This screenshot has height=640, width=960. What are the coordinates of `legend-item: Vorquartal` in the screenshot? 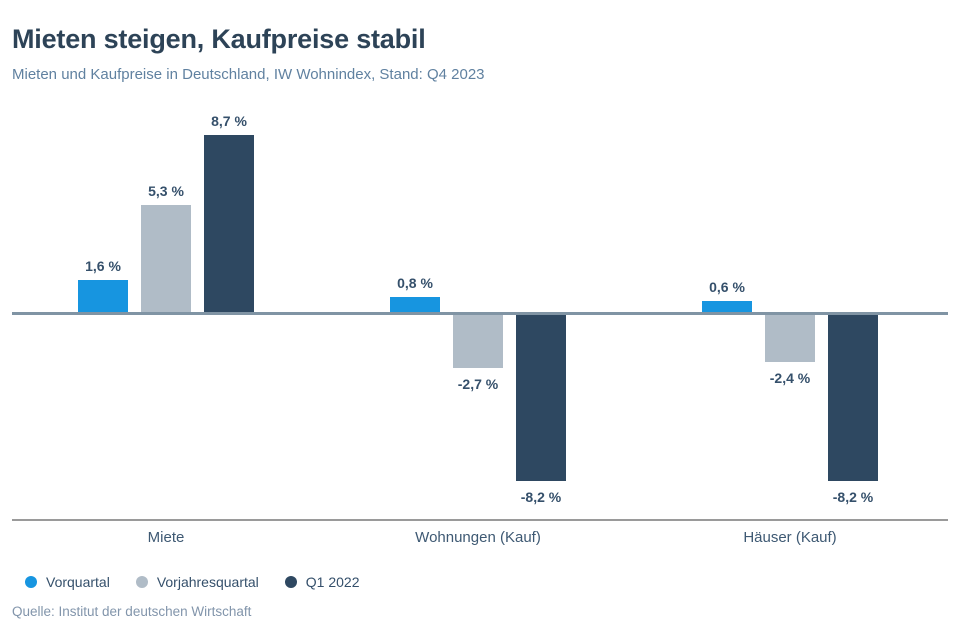 It's located at (67, 582).